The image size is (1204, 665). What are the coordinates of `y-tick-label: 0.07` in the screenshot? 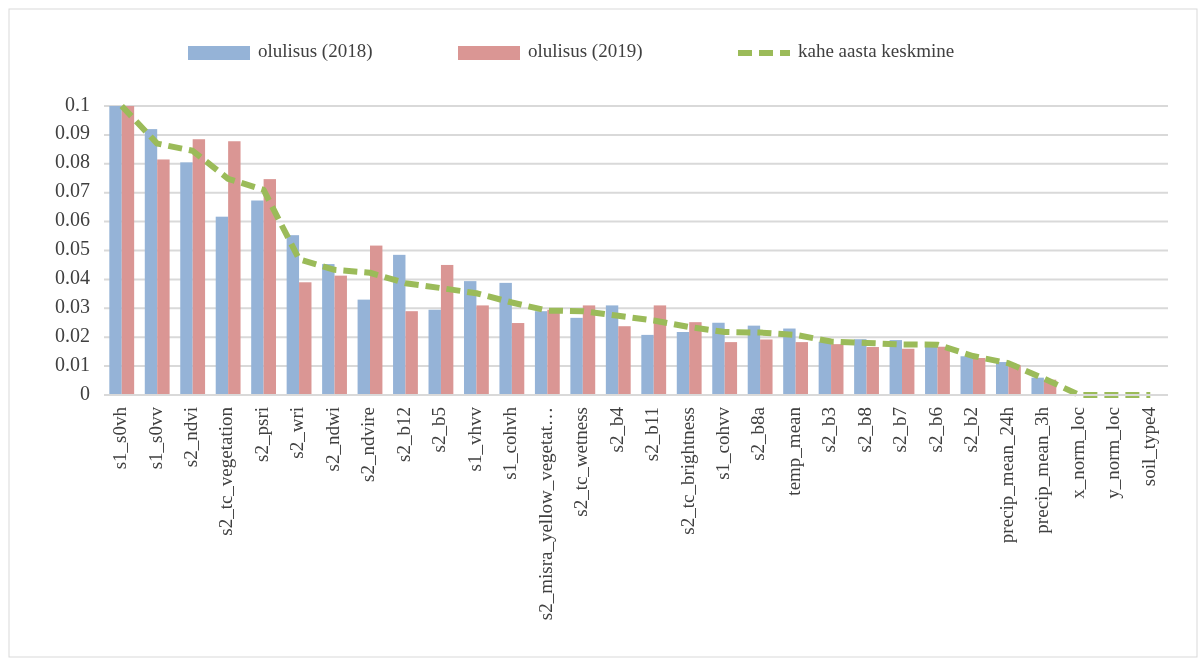 It's located at (72, 190).